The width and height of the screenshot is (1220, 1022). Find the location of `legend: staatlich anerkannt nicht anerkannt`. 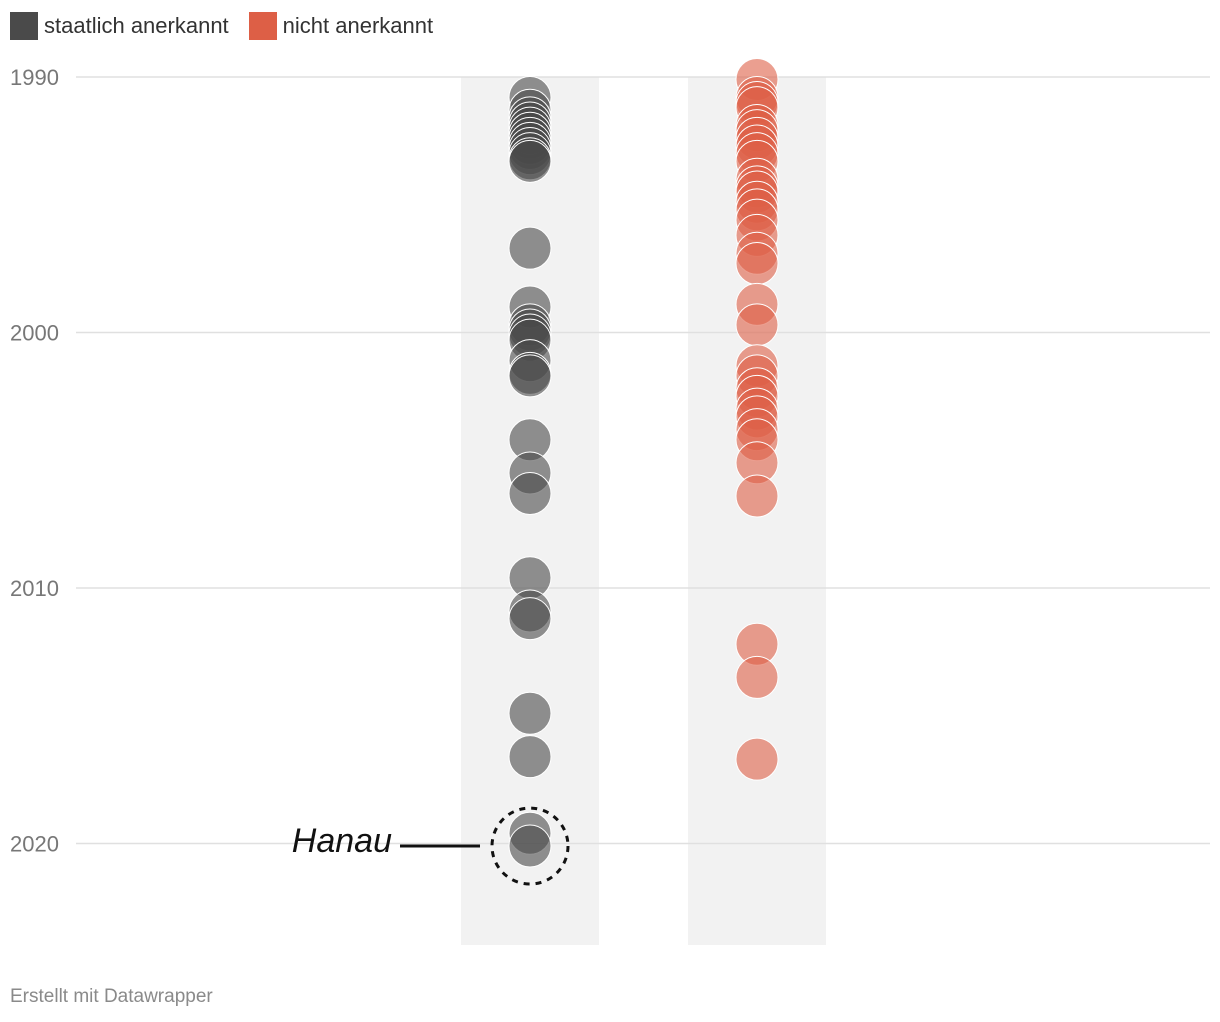

legend: staatlich anerkannt nicht anerkannt is located at coordinates (231, 26).